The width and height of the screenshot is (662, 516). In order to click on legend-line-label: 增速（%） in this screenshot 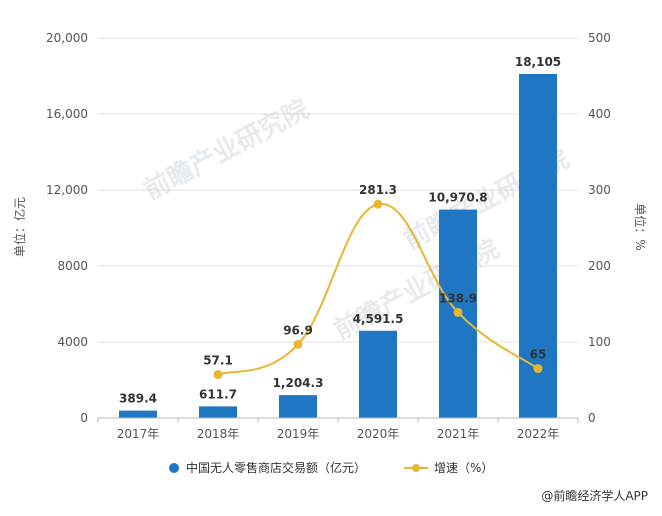, I will do `click(463, 468)`.